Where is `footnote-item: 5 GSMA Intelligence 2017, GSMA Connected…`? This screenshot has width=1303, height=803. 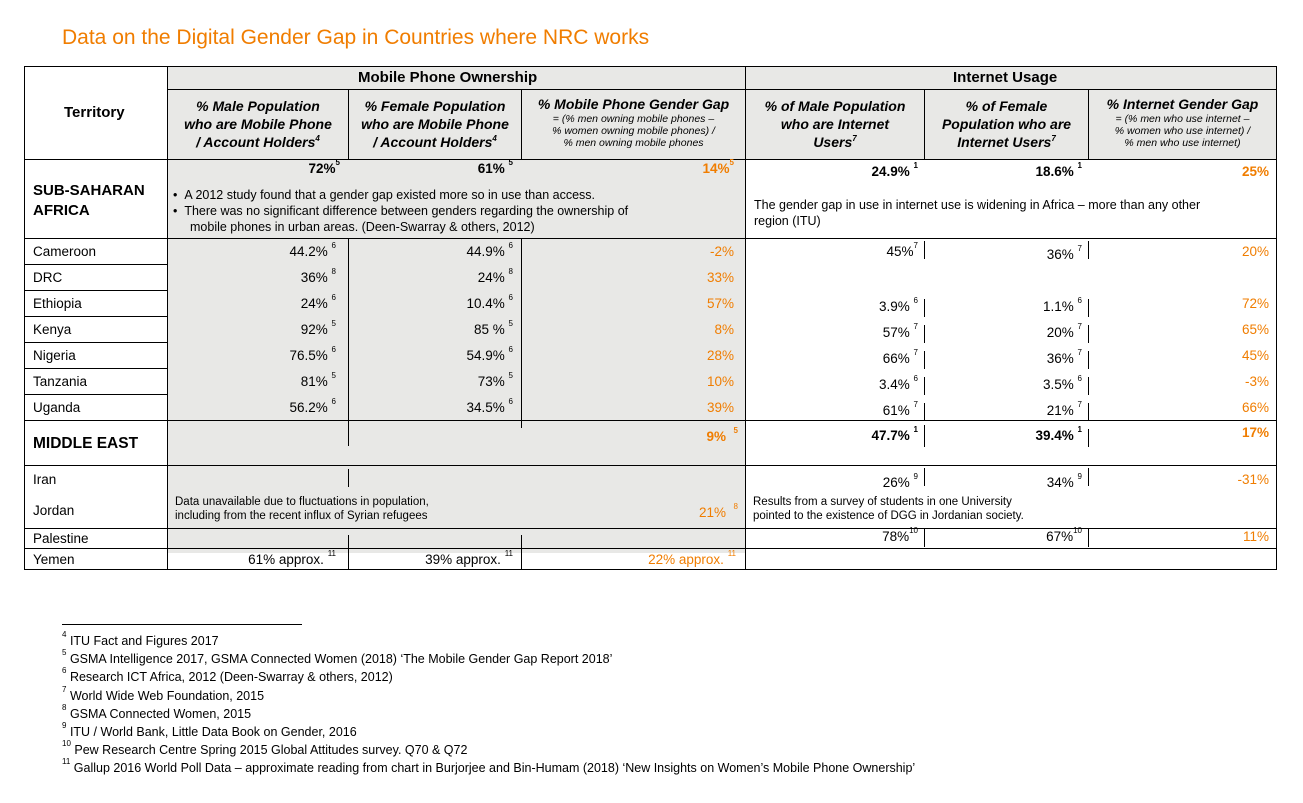
footnote-item: 5 GSMA Intelligence 2017, GSMA Connected… is located at coordinates (337, 657).